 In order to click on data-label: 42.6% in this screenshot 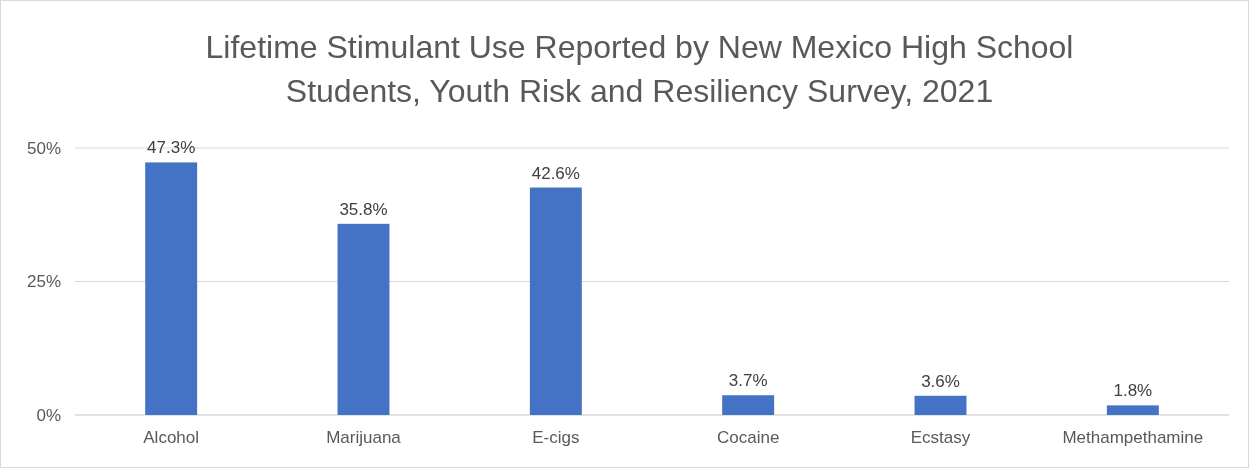, I will do `click(555, 173)`.